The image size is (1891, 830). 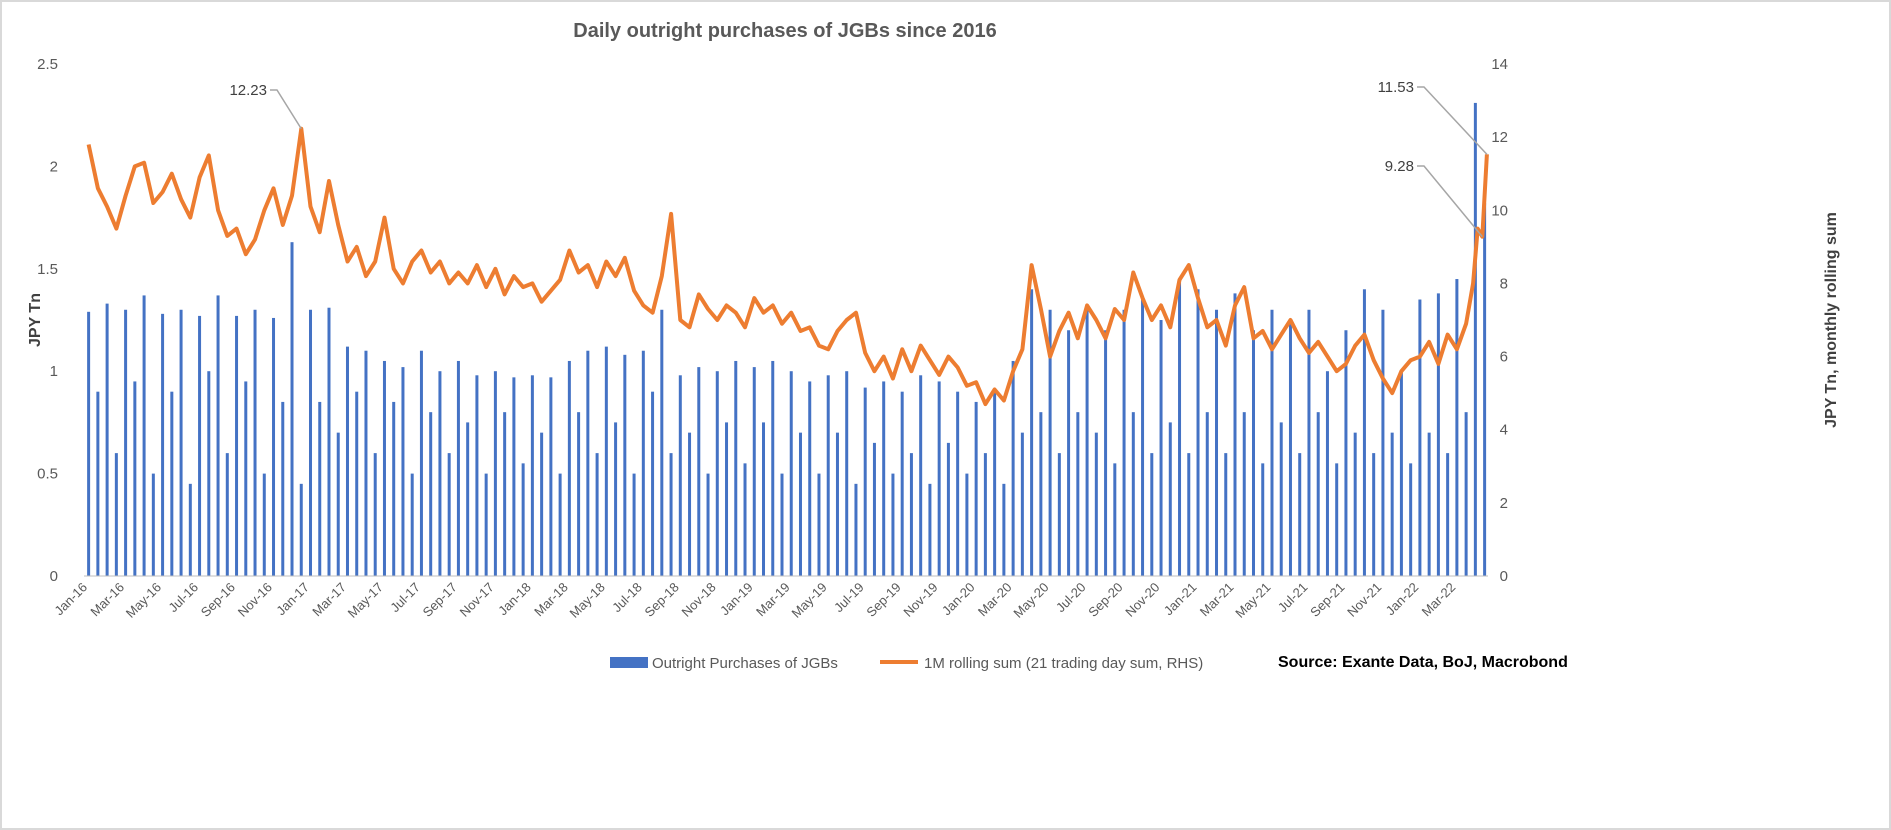 I want to click on x-tick-label: Jan-18, so click(x=514, y=599).